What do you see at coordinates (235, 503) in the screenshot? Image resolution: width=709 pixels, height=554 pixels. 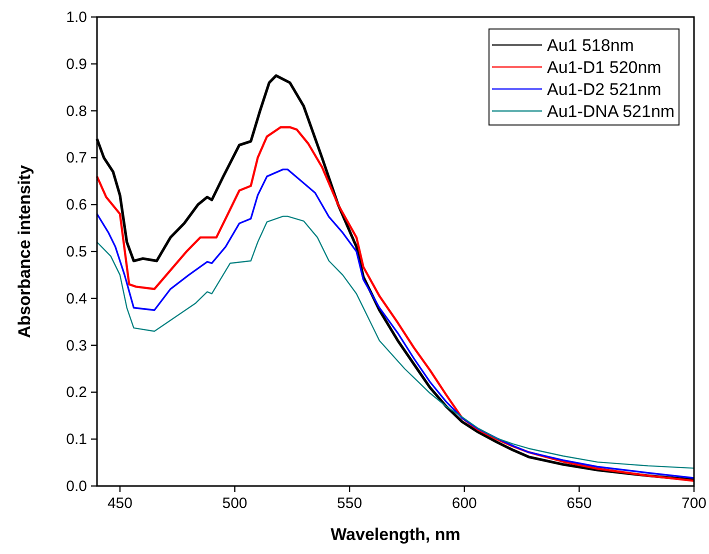 I see `x-tick-label: 500` at bounding box center [235, 503].